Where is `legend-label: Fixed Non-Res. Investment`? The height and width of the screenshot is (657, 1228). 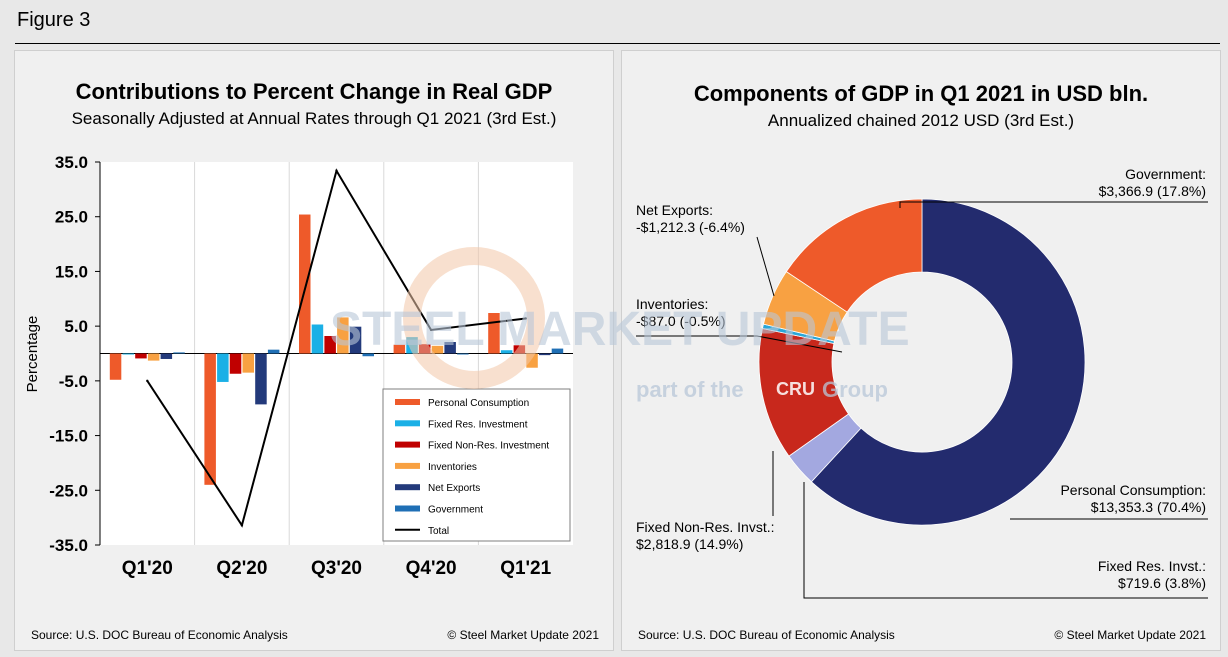
legend-label: Fixed Non-Res. Investment is located at coordinates (488, 446).